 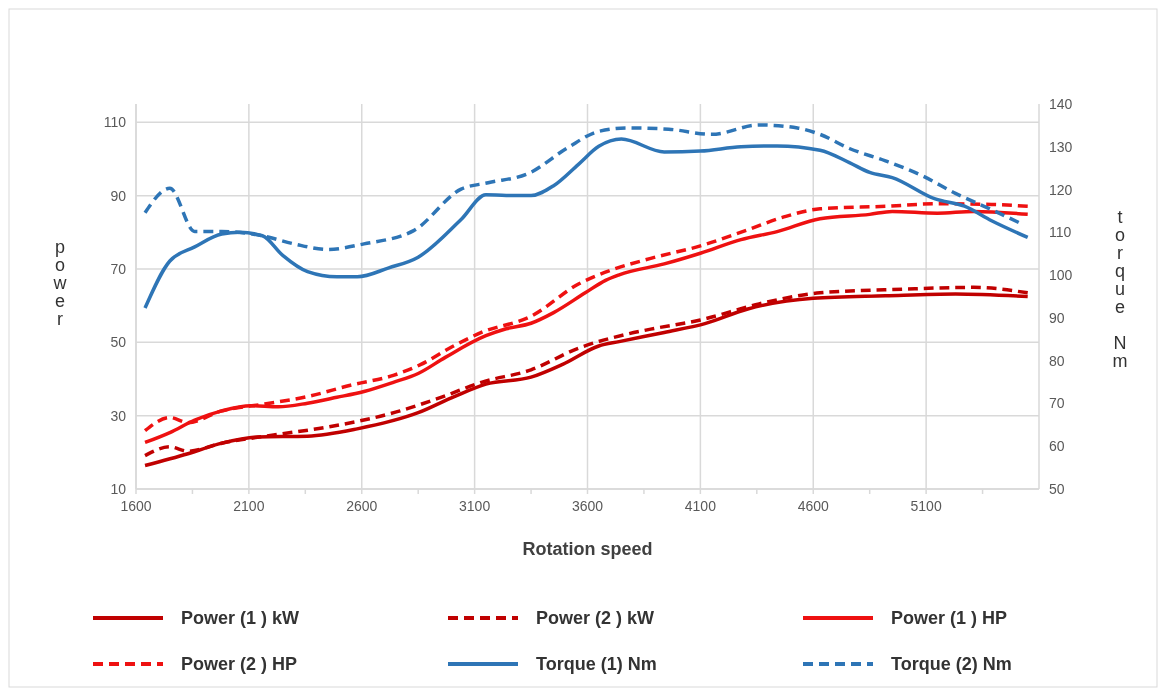 What do you see at coordinates (926, 506) in the screenshot?
I see `x-tick-label: 5100` at bounding box center [926, 506].